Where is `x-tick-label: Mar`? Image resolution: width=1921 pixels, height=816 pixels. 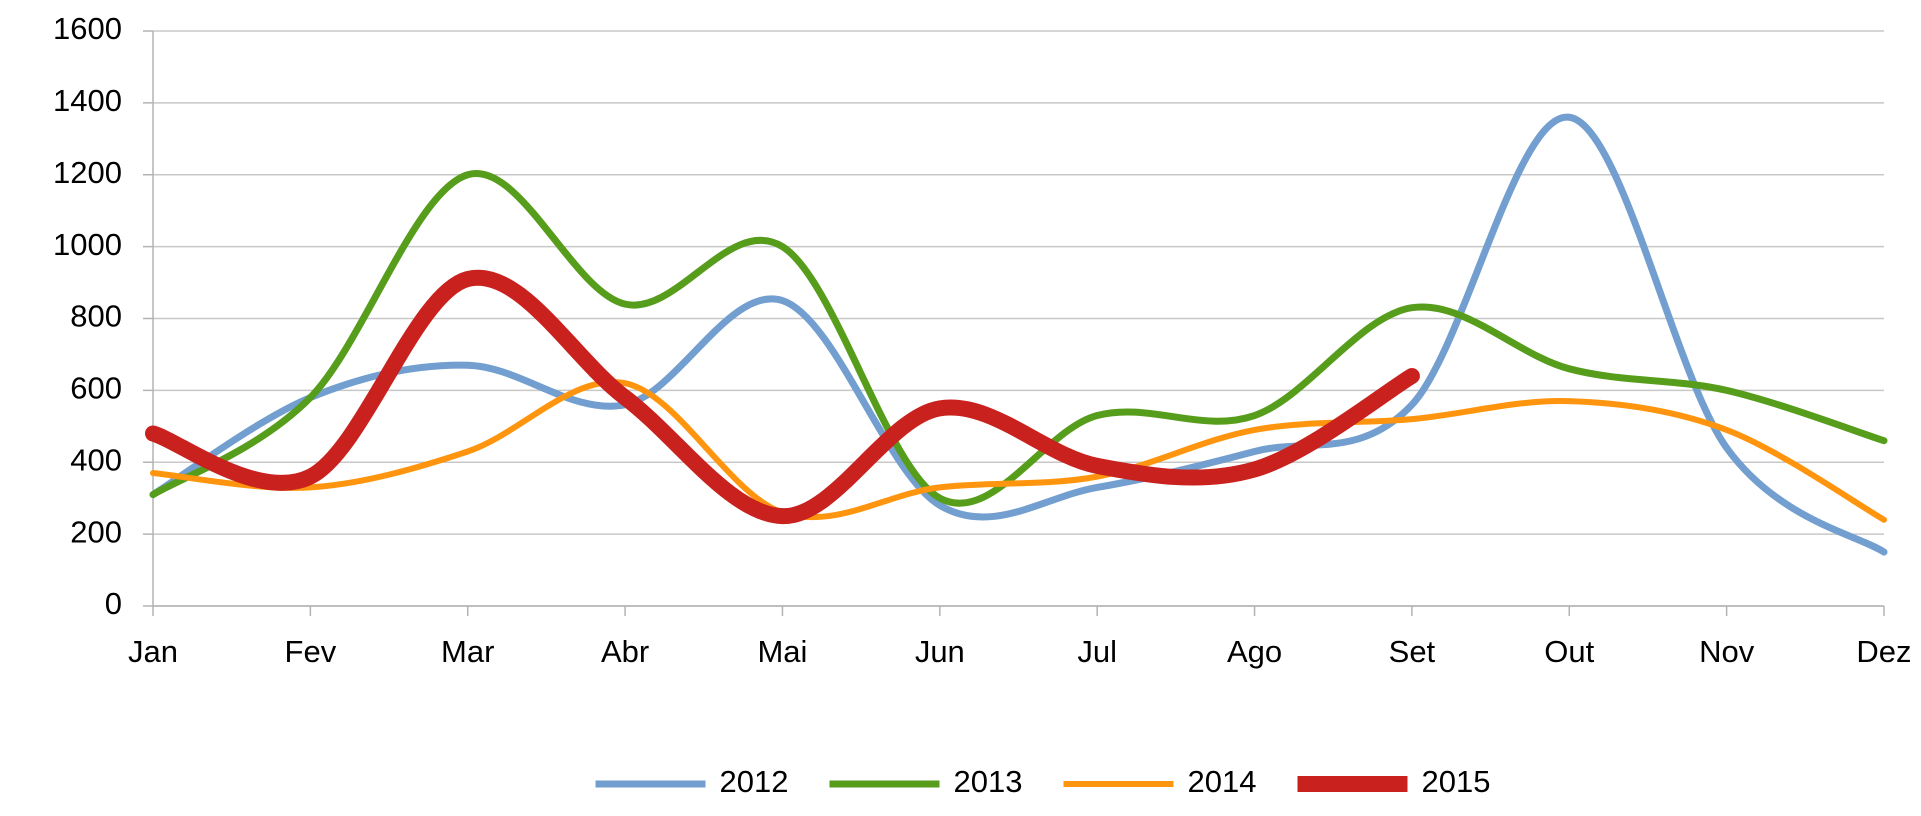
x-tick-label: Mar is located at coordinates (467, 651).